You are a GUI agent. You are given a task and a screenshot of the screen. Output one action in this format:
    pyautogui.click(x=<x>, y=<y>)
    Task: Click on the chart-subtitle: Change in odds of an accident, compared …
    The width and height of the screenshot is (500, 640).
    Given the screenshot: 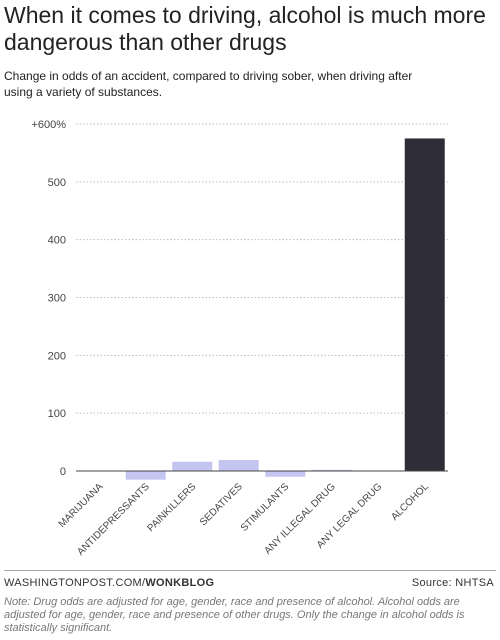 What is the action you would take?
    pyautogui.click(x=208, y=84)
    